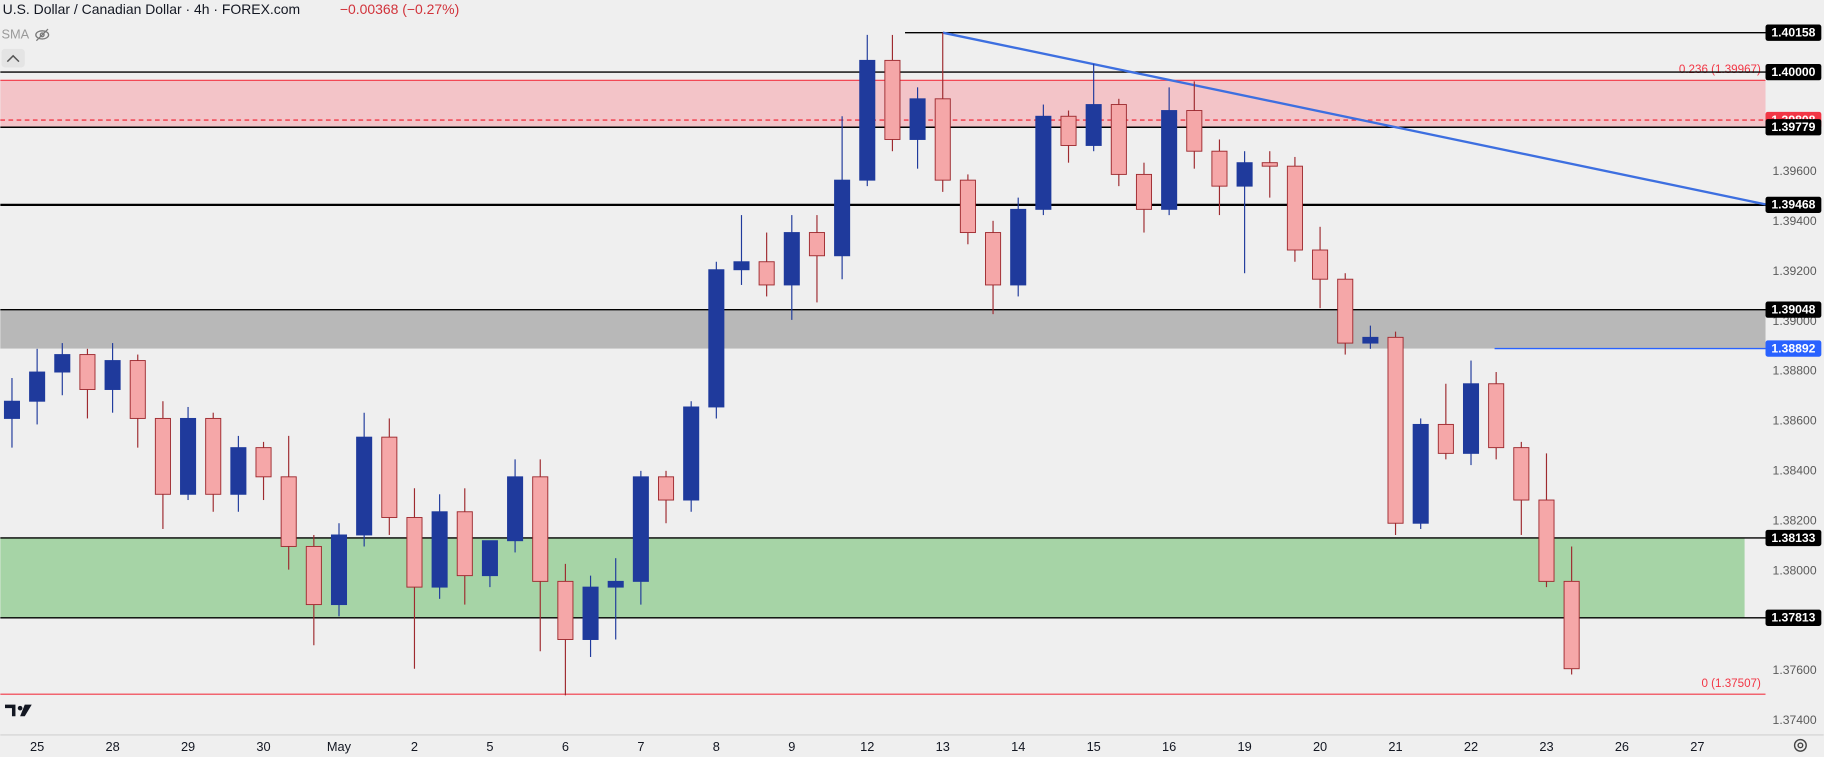 The height and width of the screenshot is (757, 1824). Describe the element at coordinates (1244, 746) in the screenshot. I see `x-tick-label: 19` at that location.